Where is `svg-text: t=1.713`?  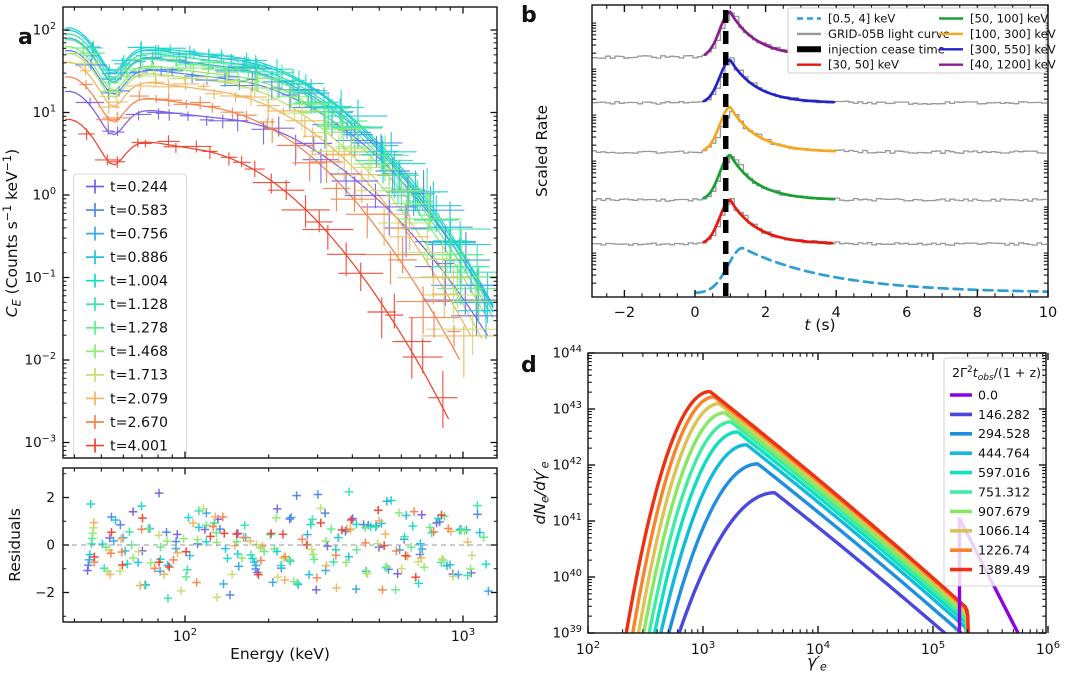
svg-text: t=1.713 is located at coordinates (139, 376).